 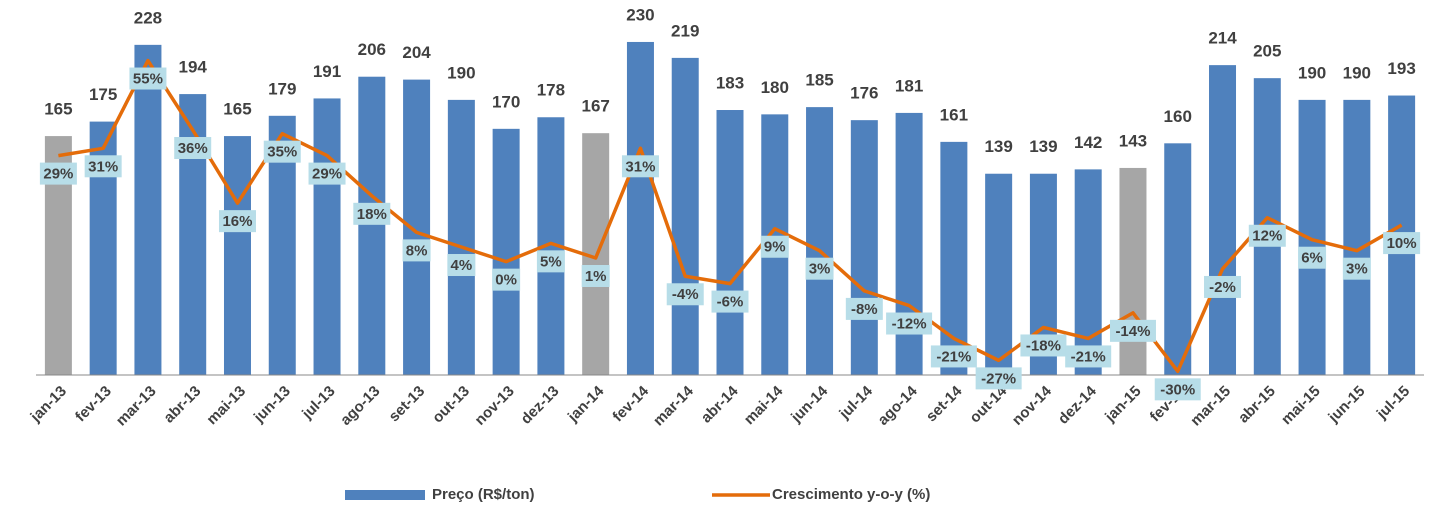 What do you see at coordinates (630, 403) in the screenshot?
I see `x-tick-label: fev-14` at bounding box center [630, 403].